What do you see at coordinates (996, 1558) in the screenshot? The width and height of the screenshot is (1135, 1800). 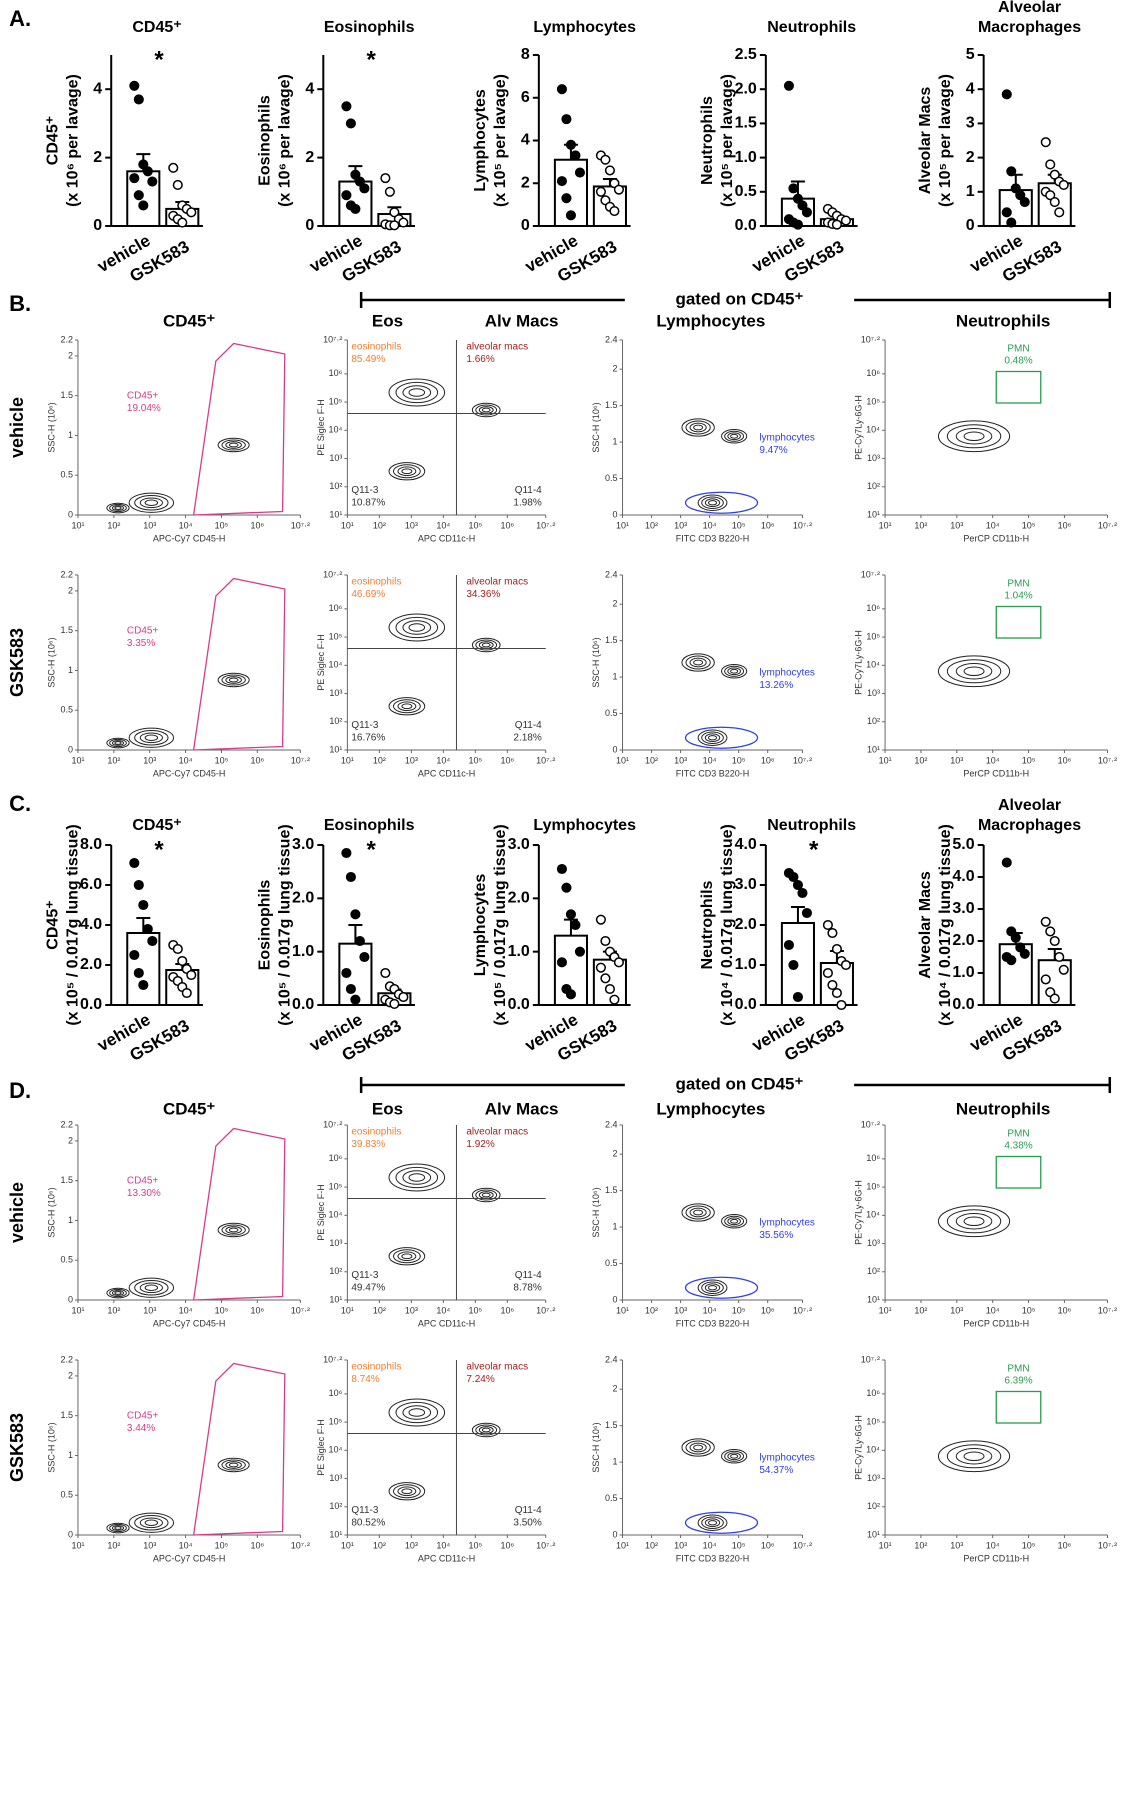 I see `x-axis-label: PerCP CD11b-H` at bounding box center [996, 1558].